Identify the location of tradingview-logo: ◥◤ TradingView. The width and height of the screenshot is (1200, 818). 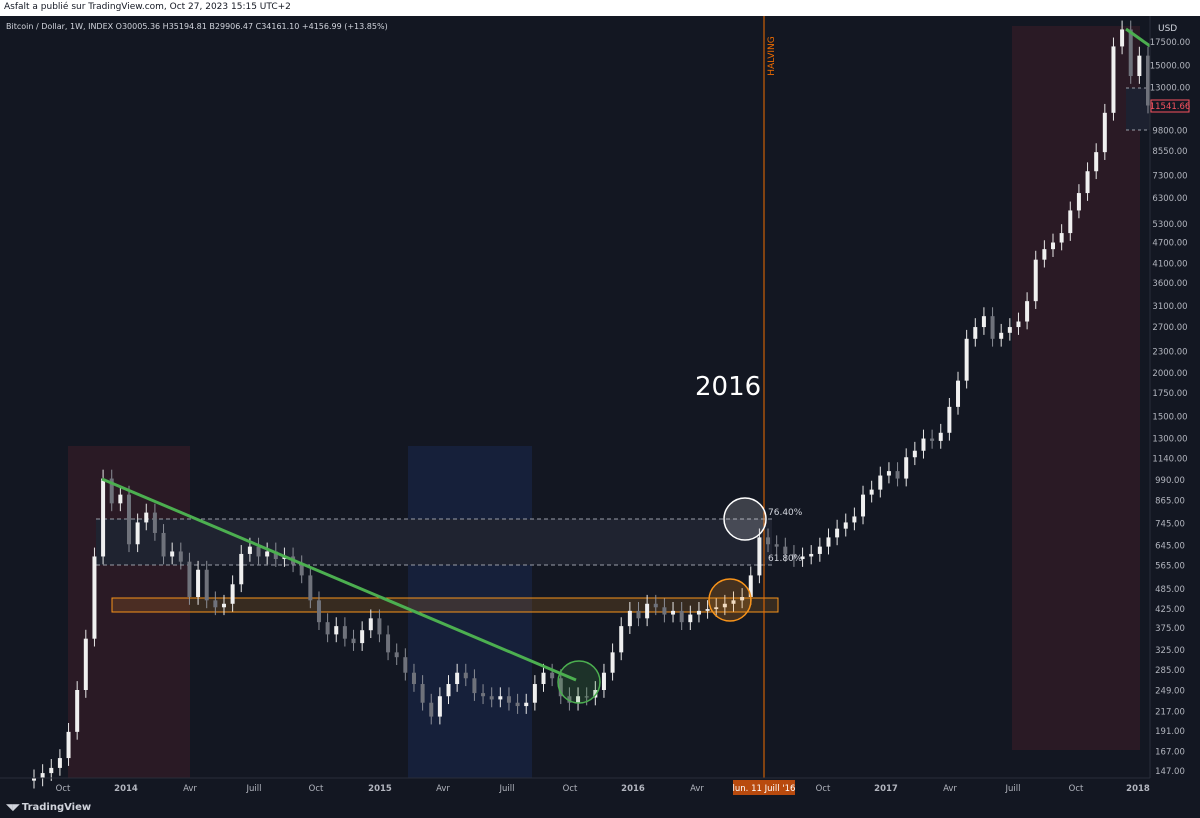
(48, 807).